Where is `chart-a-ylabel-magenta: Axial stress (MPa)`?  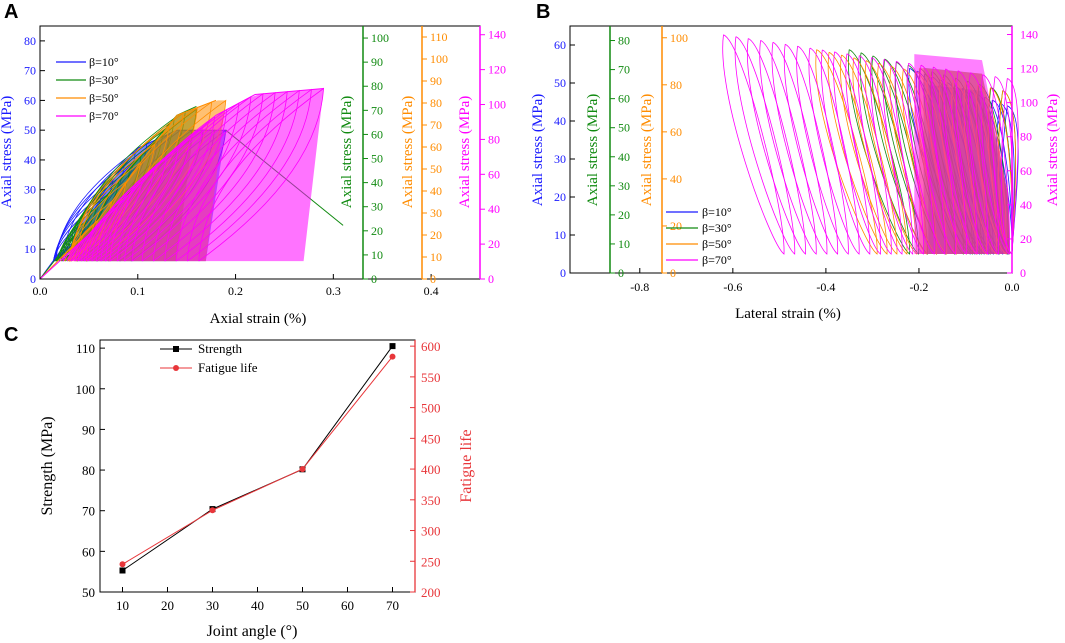
chart-a-ylabel-magenta: Axial stress (MPa) is located at coordinates (465, 152).